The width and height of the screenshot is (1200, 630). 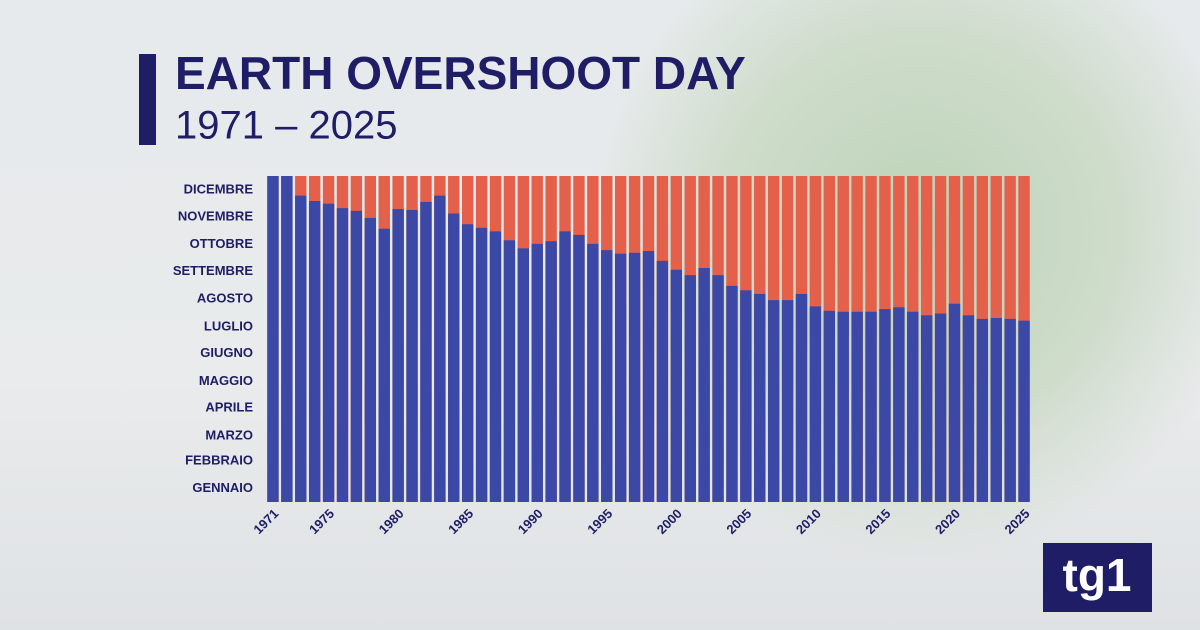 What do you see at coordinates (213, 270) in the screenshot?
I see `y-tick-label: SETTEMBRE` at bounding box center [213, 270].